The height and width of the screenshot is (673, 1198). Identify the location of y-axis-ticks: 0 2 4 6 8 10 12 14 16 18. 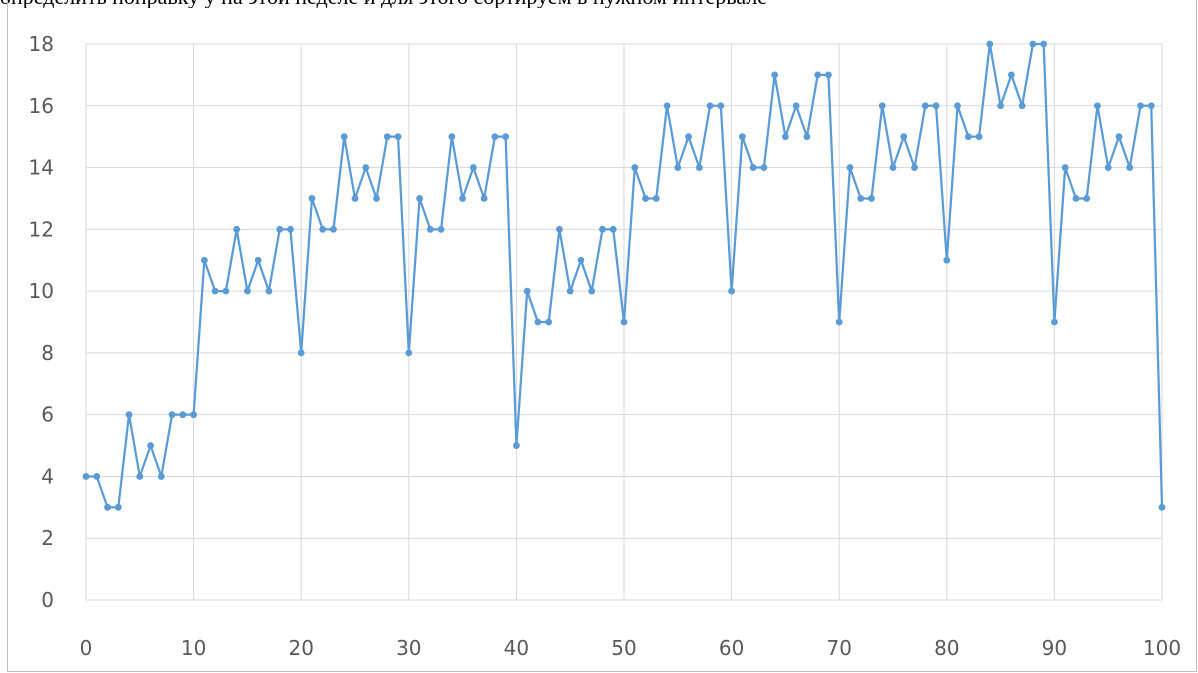
(41, 322).